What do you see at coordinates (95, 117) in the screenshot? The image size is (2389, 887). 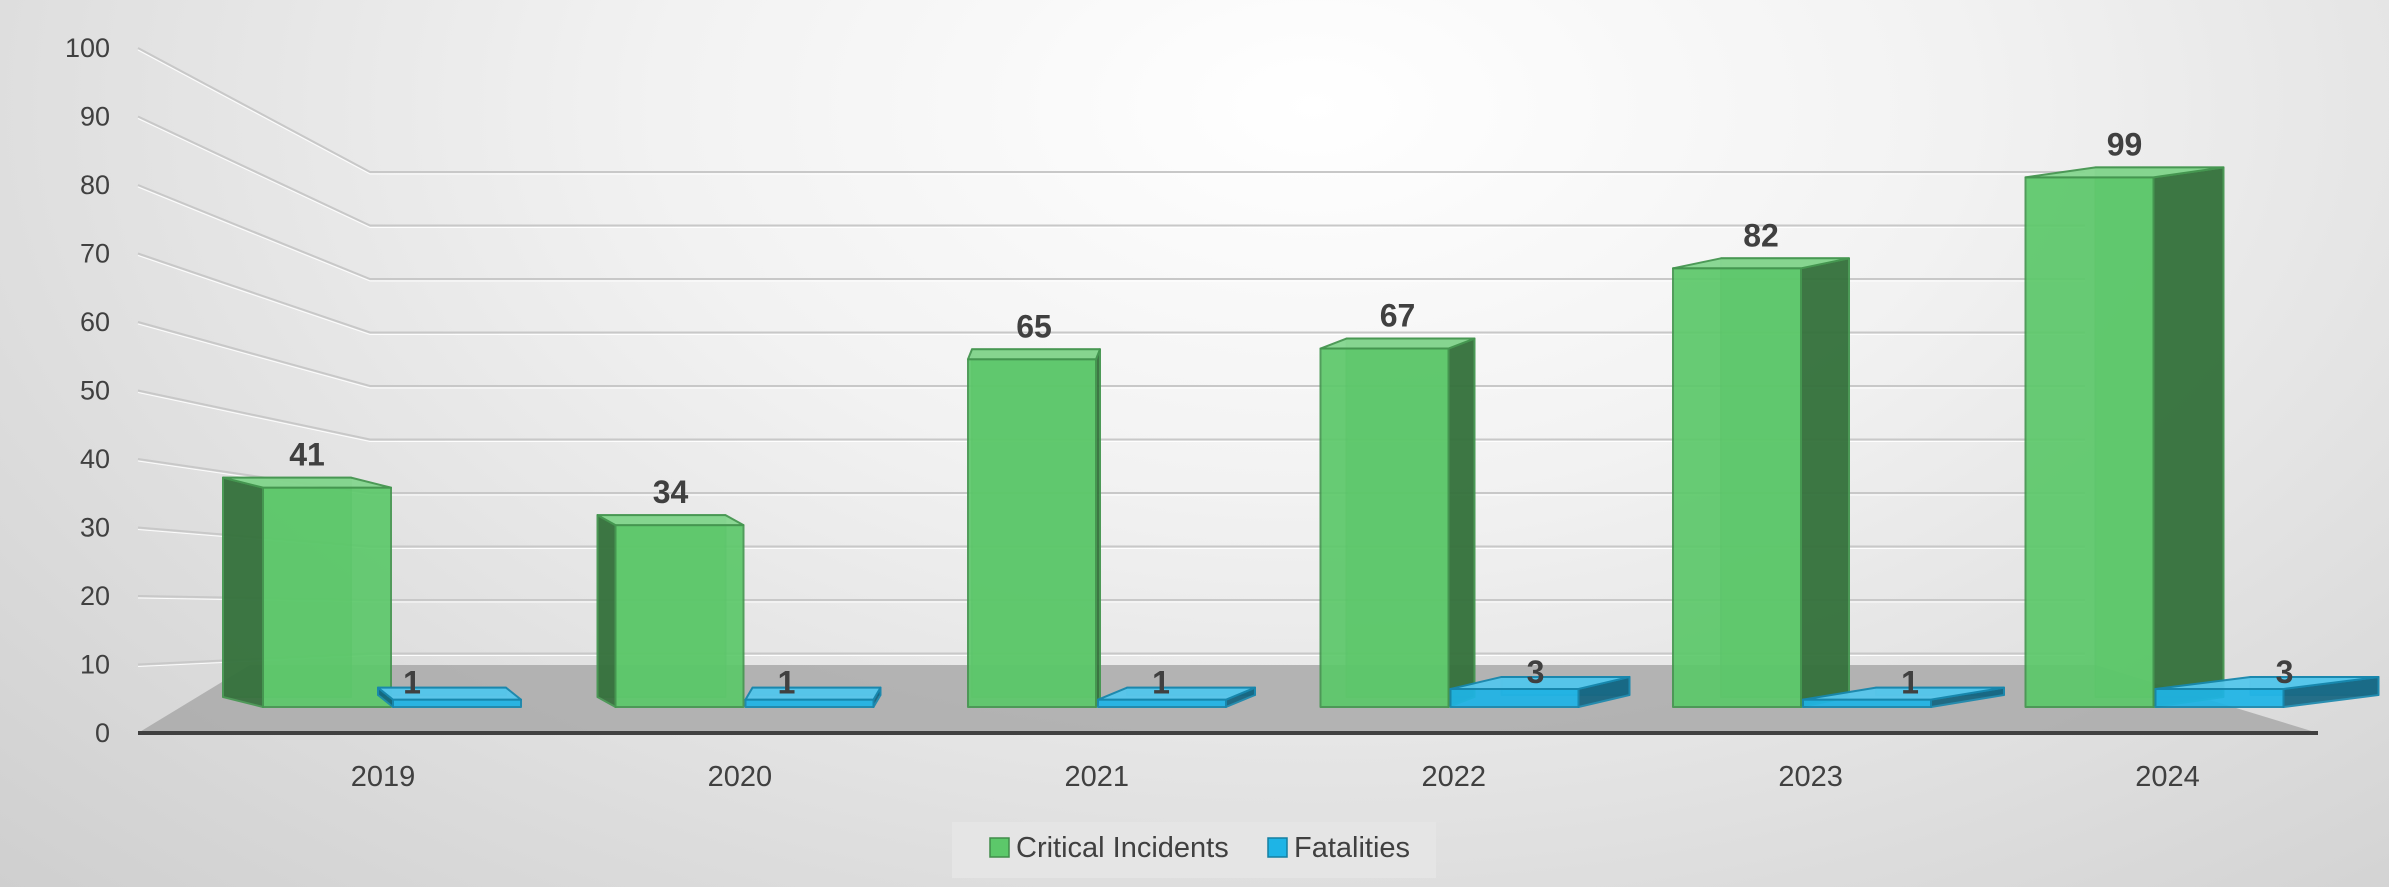 I see `y-tick-label: 90` at bounding box center [95, 117].